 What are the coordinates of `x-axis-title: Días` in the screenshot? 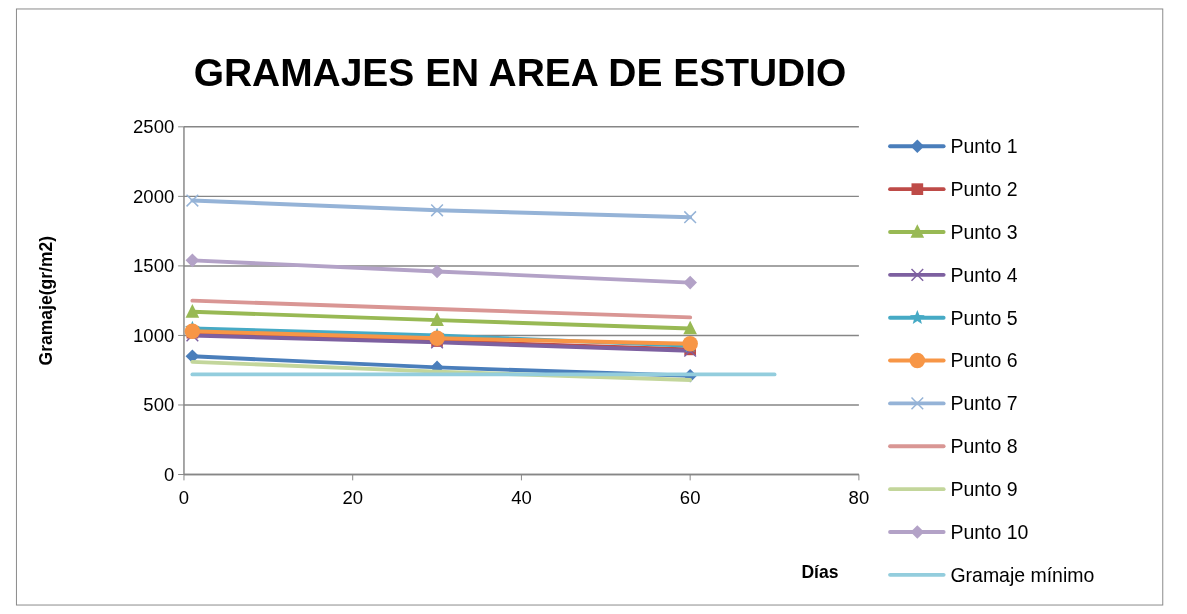 It's located at (820, 571).